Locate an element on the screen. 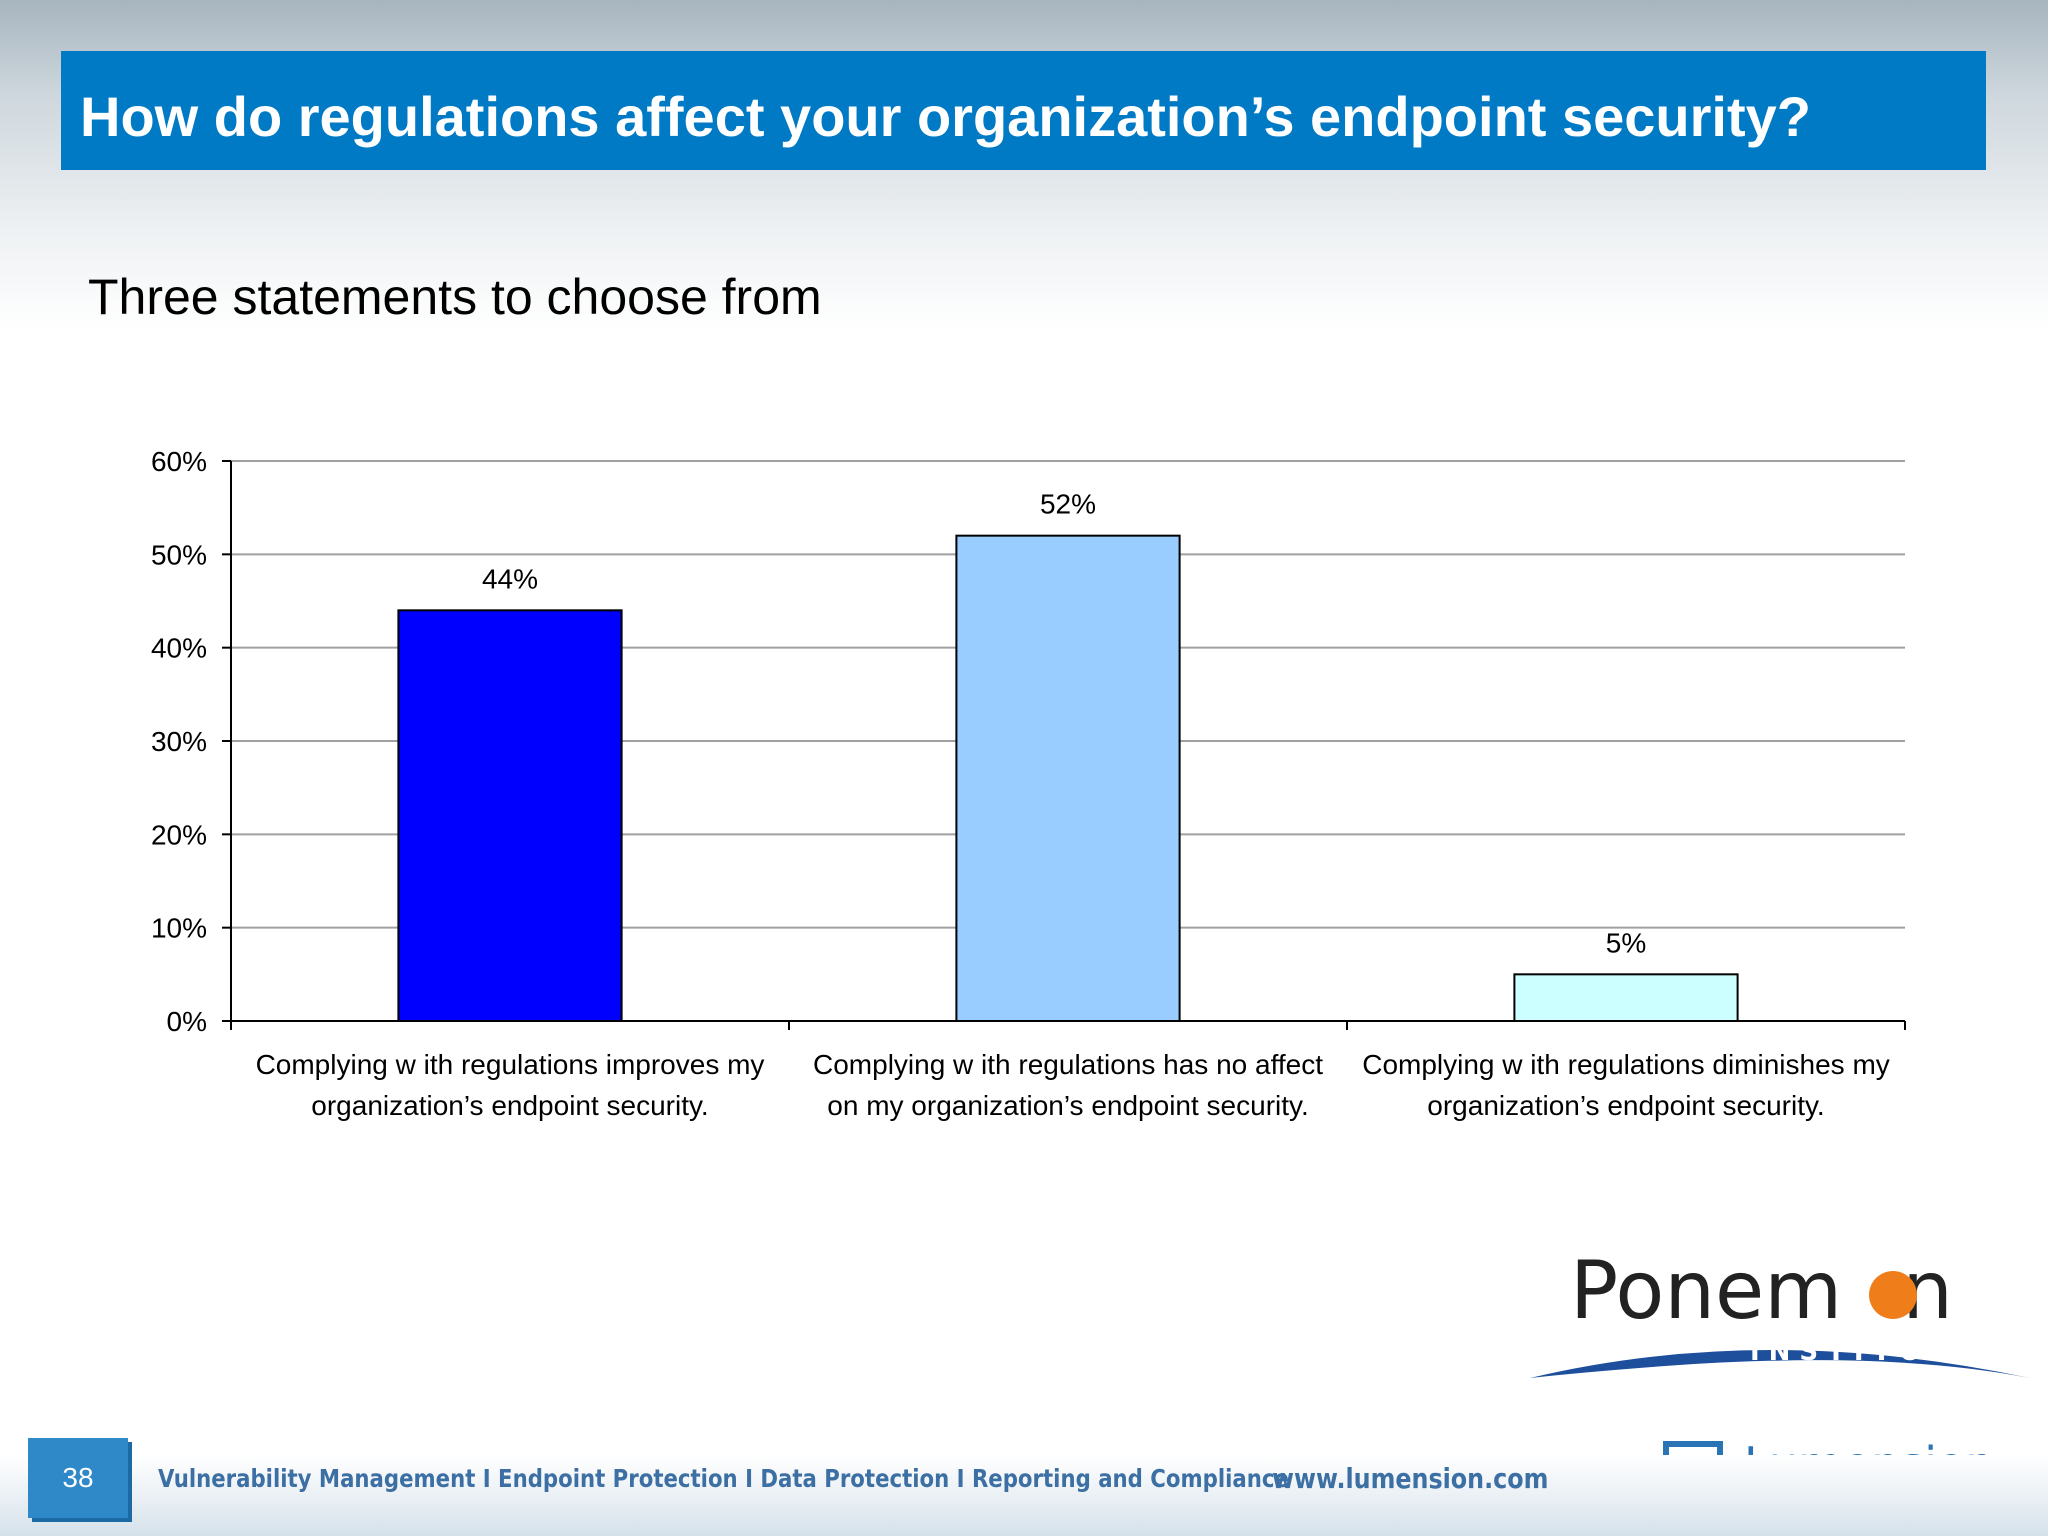  page-number: 38 is located at coordinates (78, 1477).